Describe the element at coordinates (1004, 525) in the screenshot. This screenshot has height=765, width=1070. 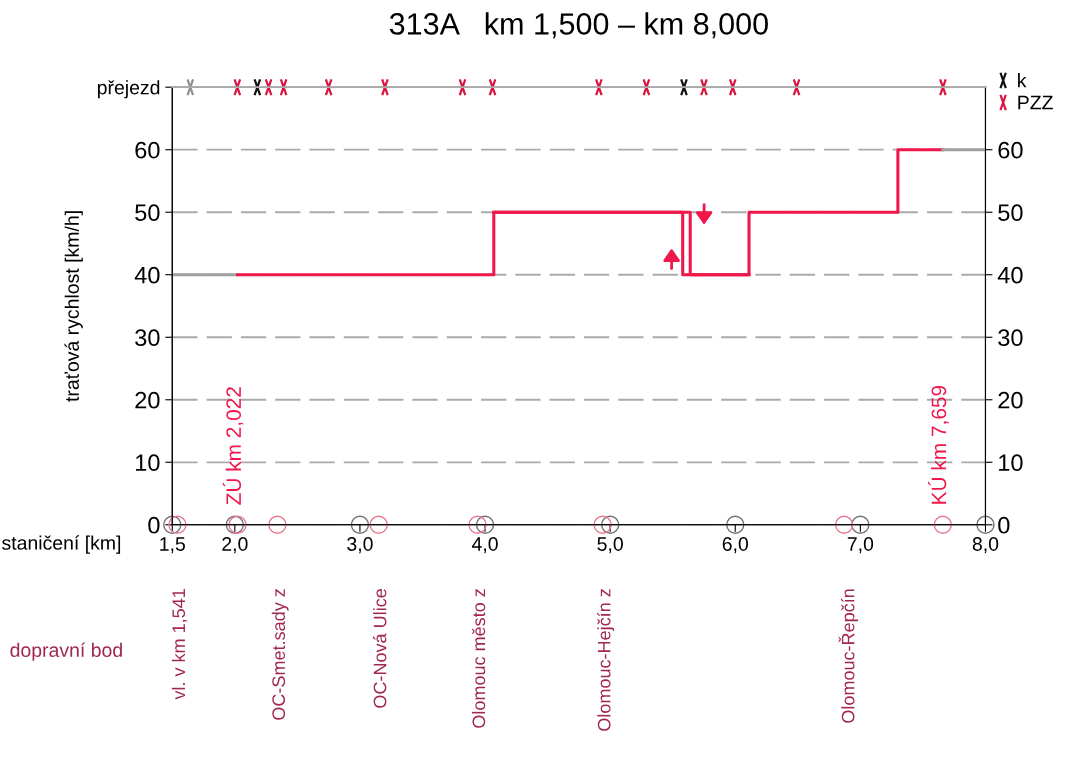
I see `y2-tick-label: 0` at that location.